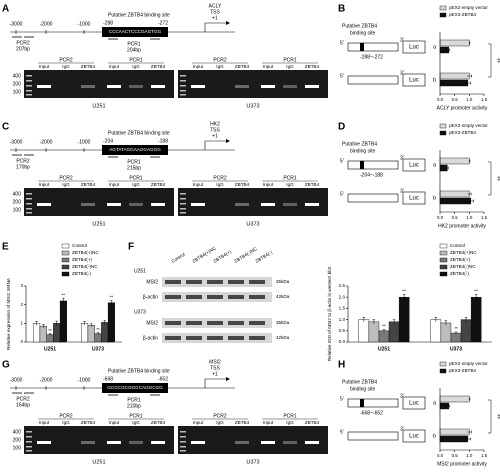 The image size is (500, 473). Describe the element at coordinates (469, 217) in the screenshot. I see `x-tick-label: 1.0` at that location.